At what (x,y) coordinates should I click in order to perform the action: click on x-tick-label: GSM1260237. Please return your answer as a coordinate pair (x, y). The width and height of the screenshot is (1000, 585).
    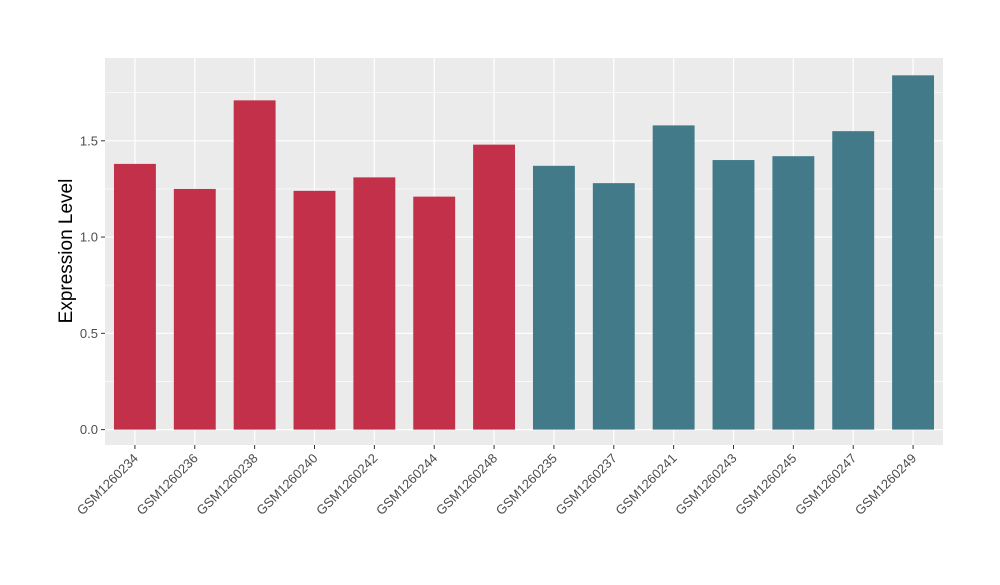
    Looking at the image, I should click on (586, 484).